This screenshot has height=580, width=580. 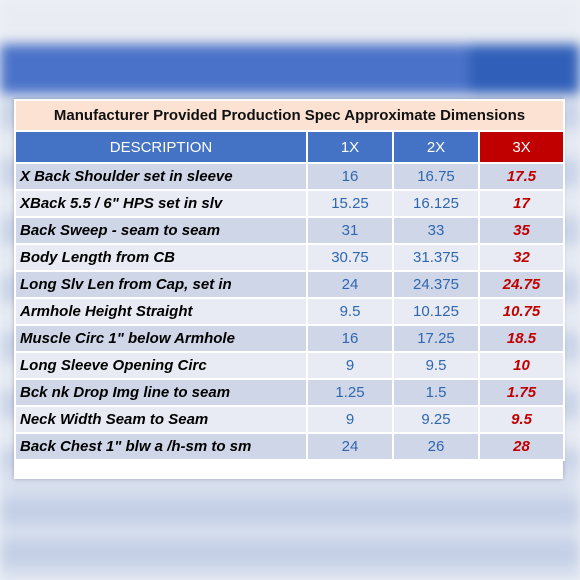 I want to click on table-row: Armhole Height Straight 9.5 10.125 10.75, so click(x=290, y=311).